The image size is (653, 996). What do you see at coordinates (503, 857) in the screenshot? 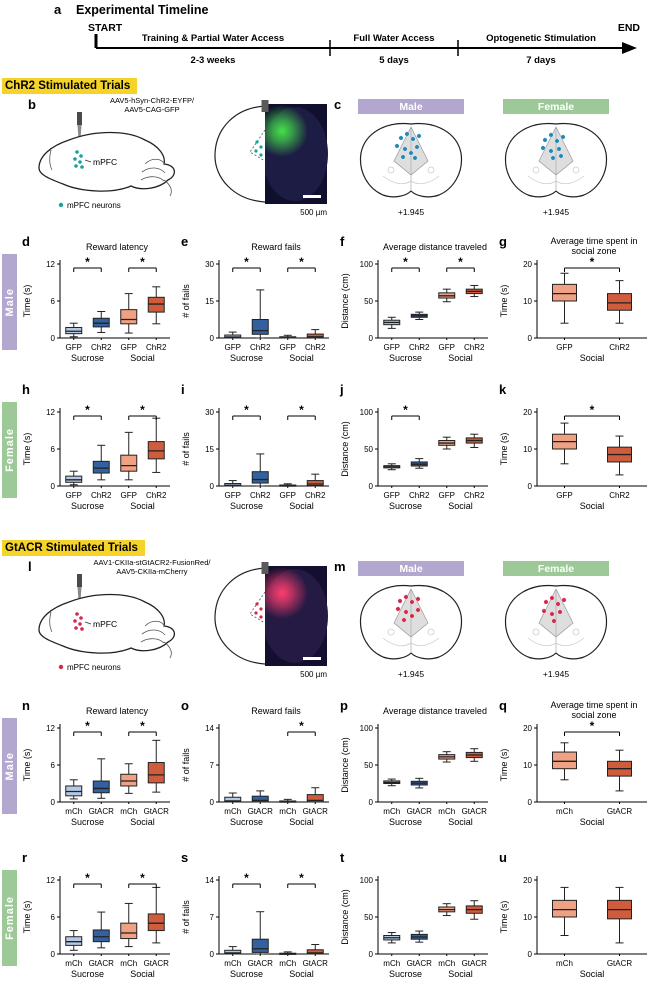
I see `svg-text: u` at bounding box center [503, 857].